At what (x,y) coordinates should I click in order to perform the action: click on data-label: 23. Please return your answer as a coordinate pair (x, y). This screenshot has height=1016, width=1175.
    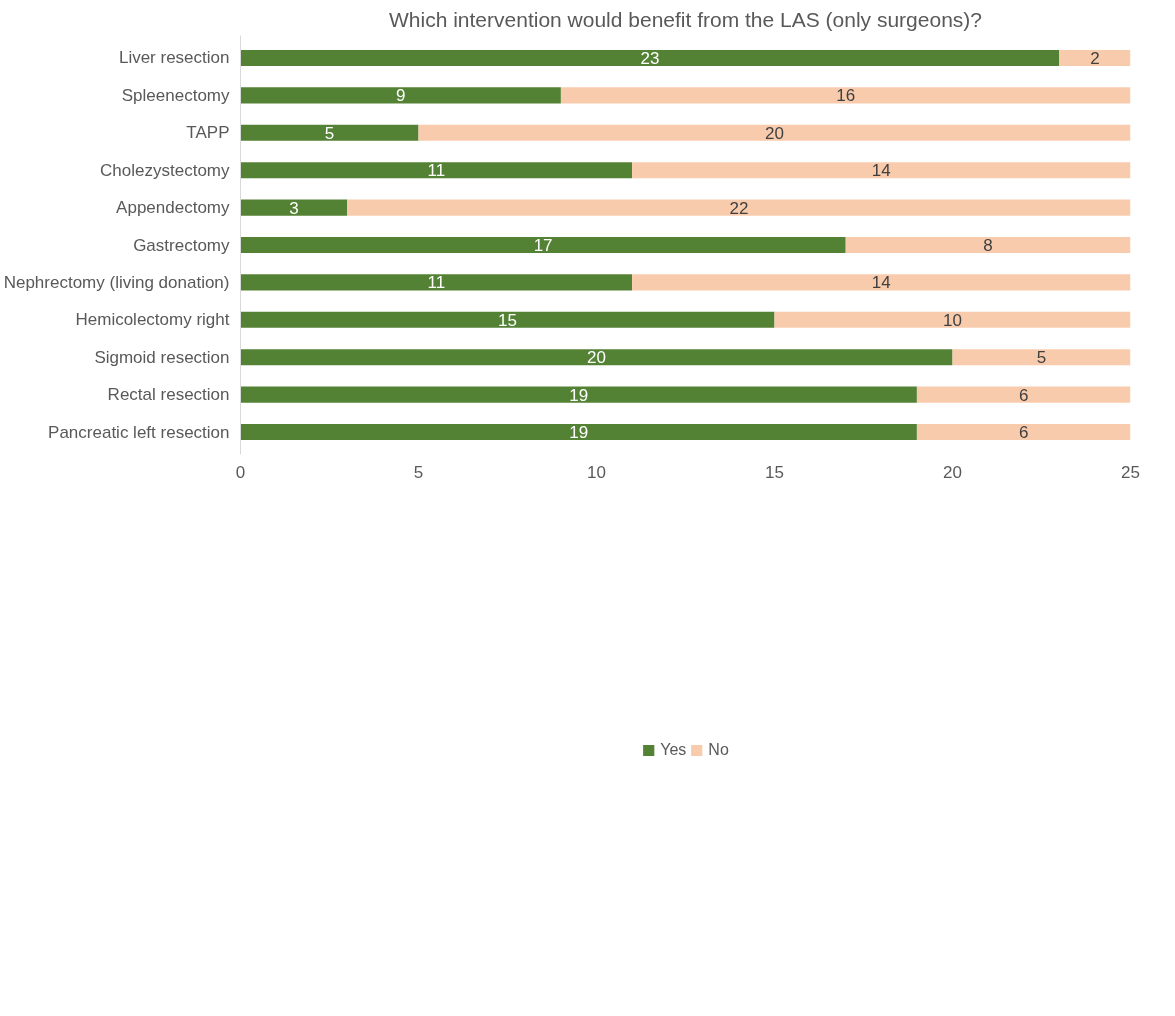
    Looking at the image, I should click on (650, 58).